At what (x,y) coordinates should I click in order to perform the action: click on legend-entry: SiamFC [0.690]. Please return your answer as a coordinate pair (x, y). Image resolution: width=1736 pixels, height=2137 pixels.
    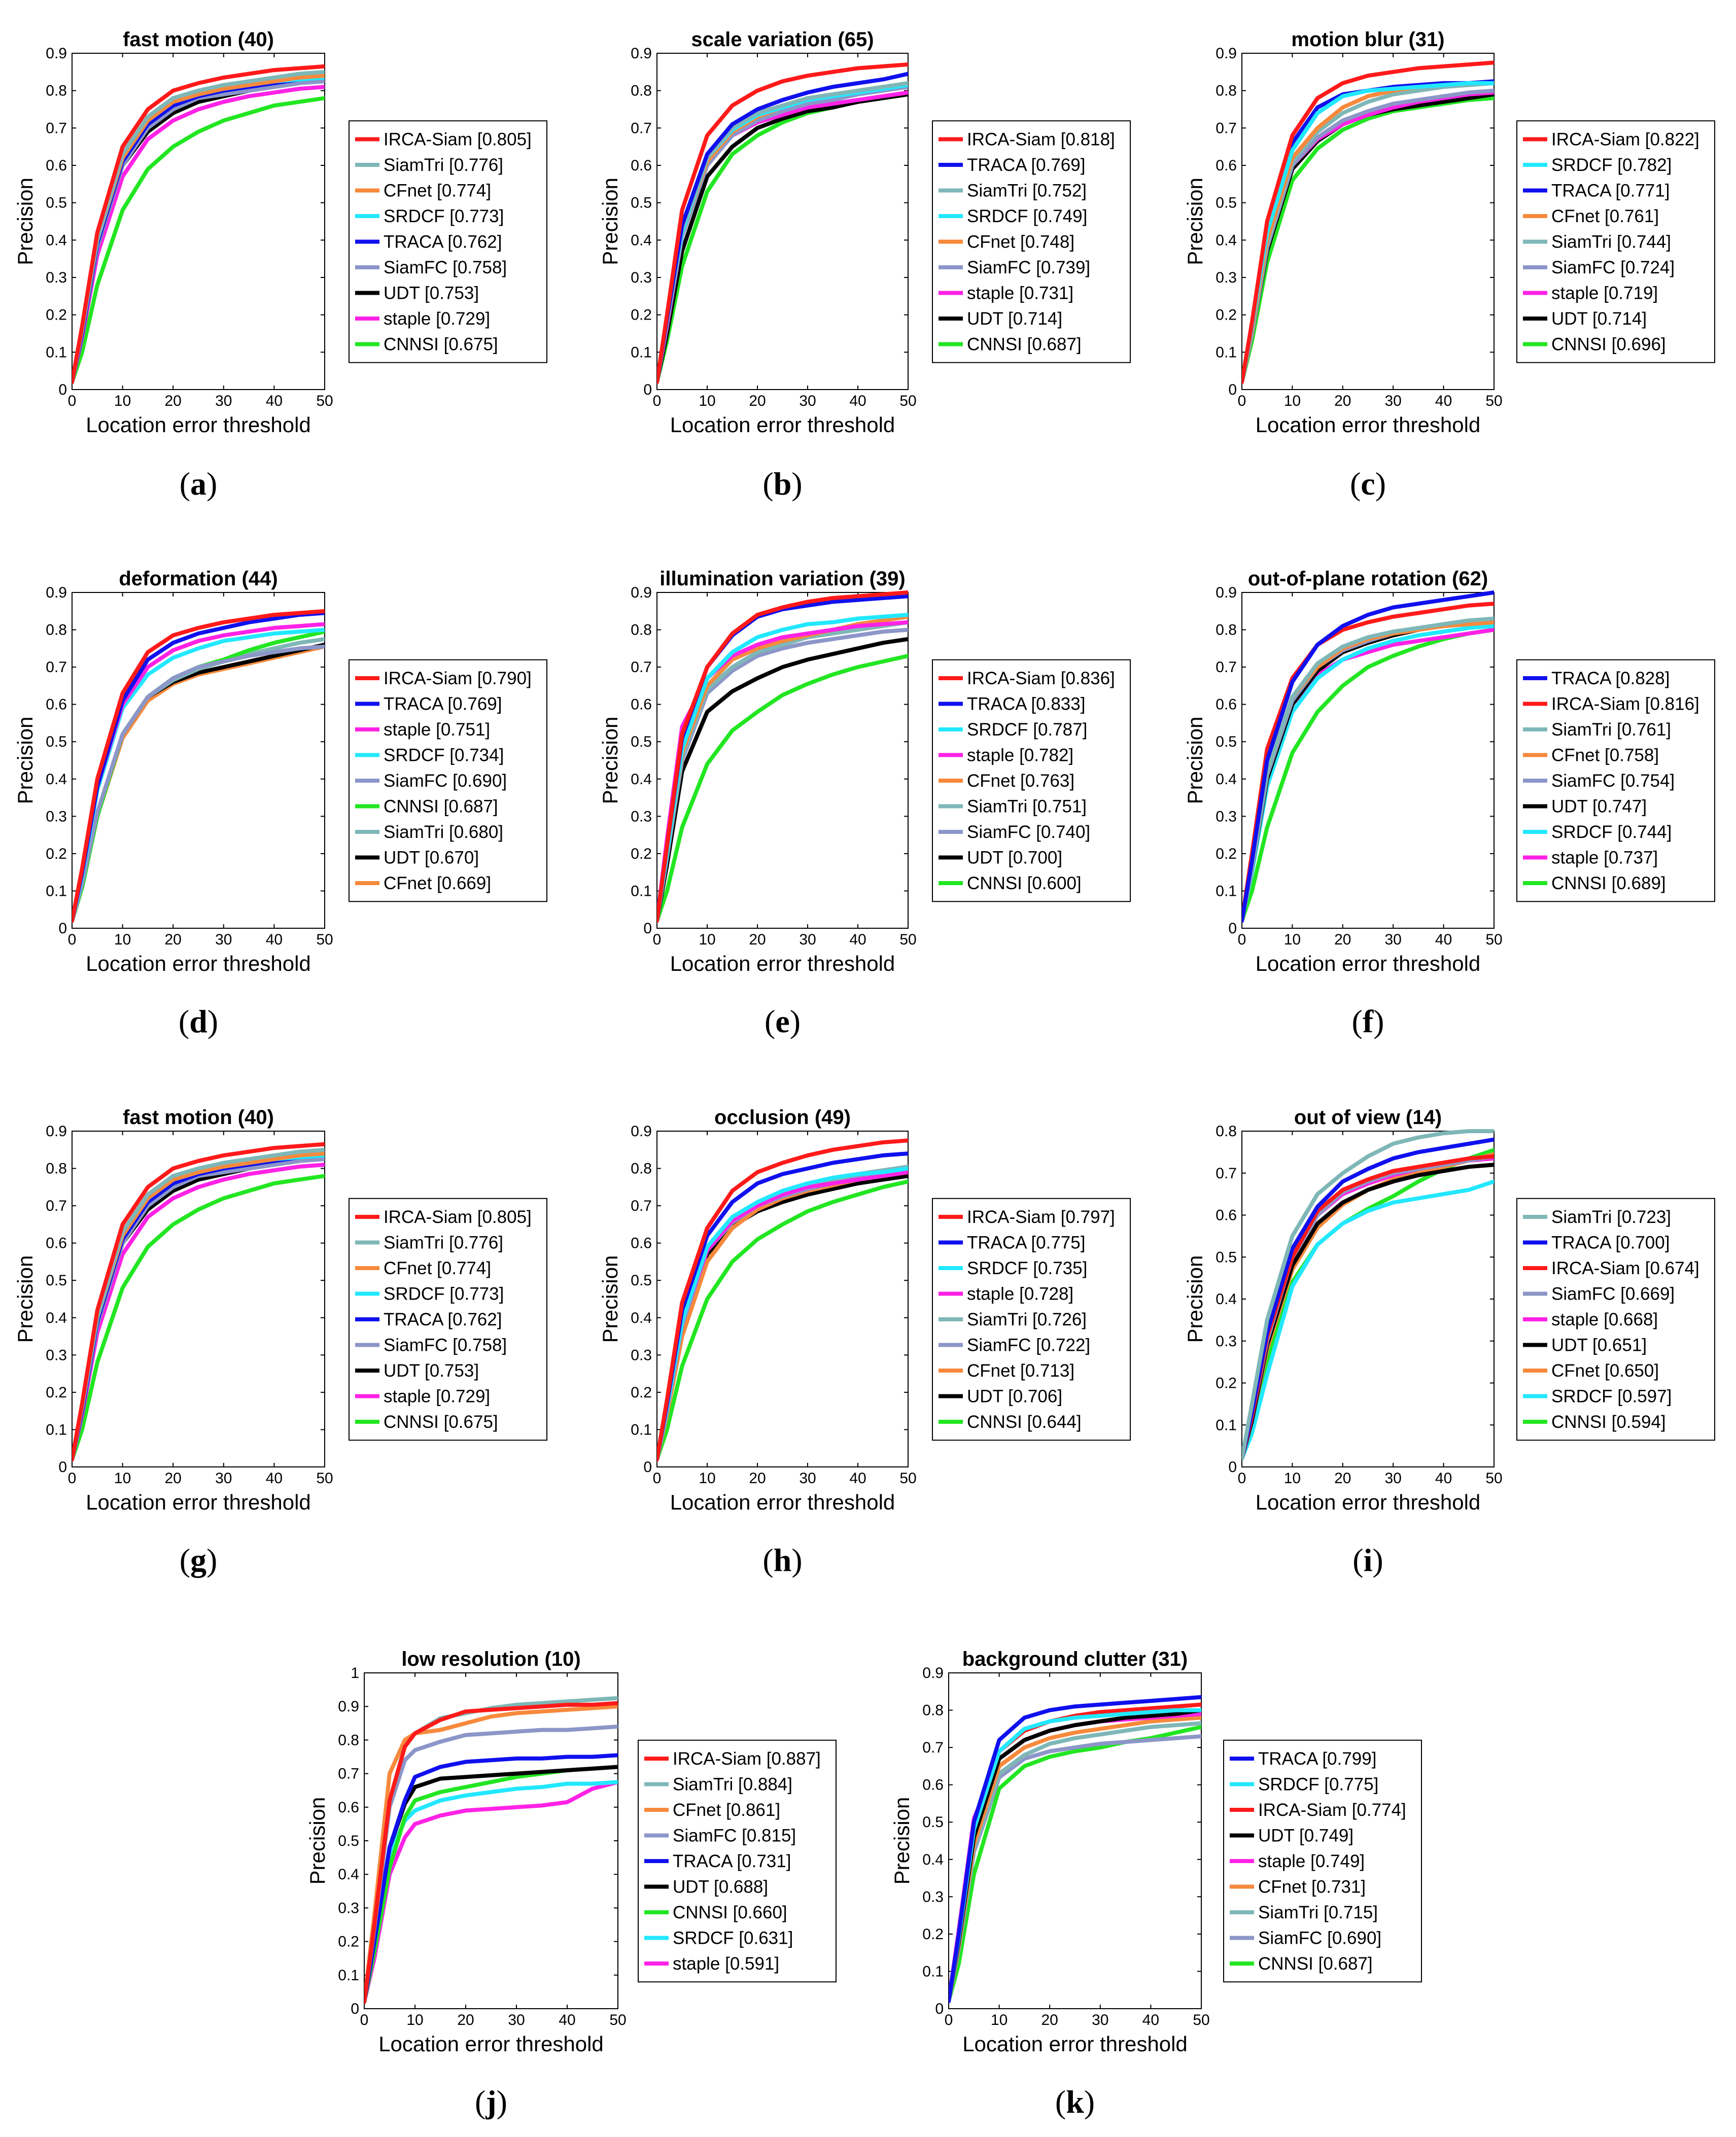
    Looking at the image, I should click on (1319, 1938).